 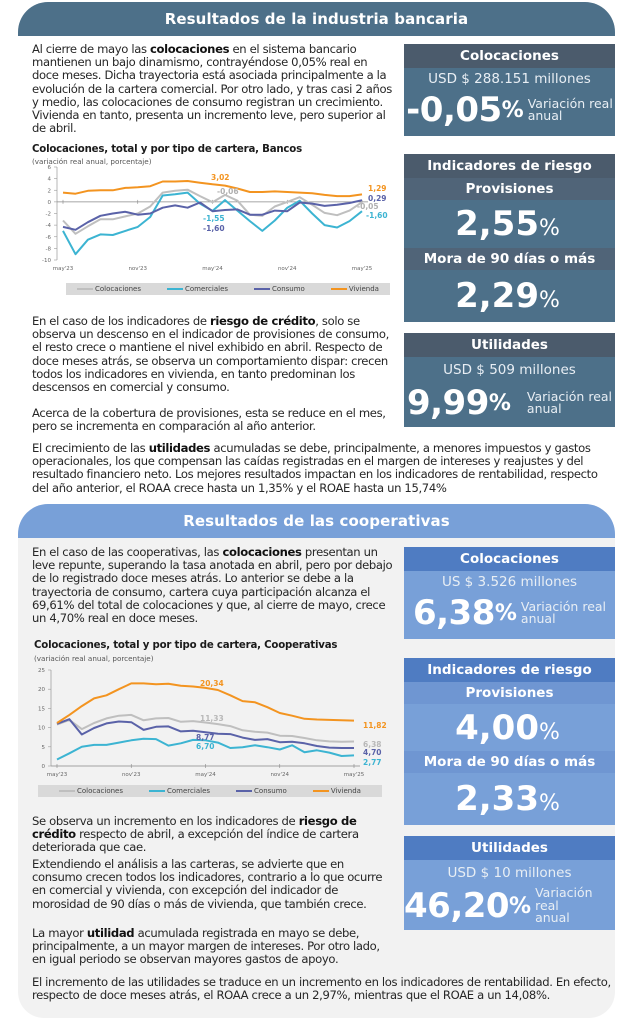 I want to click on kpi-subtitle-provisiones: Provisiones, so click(x=509, y=693).